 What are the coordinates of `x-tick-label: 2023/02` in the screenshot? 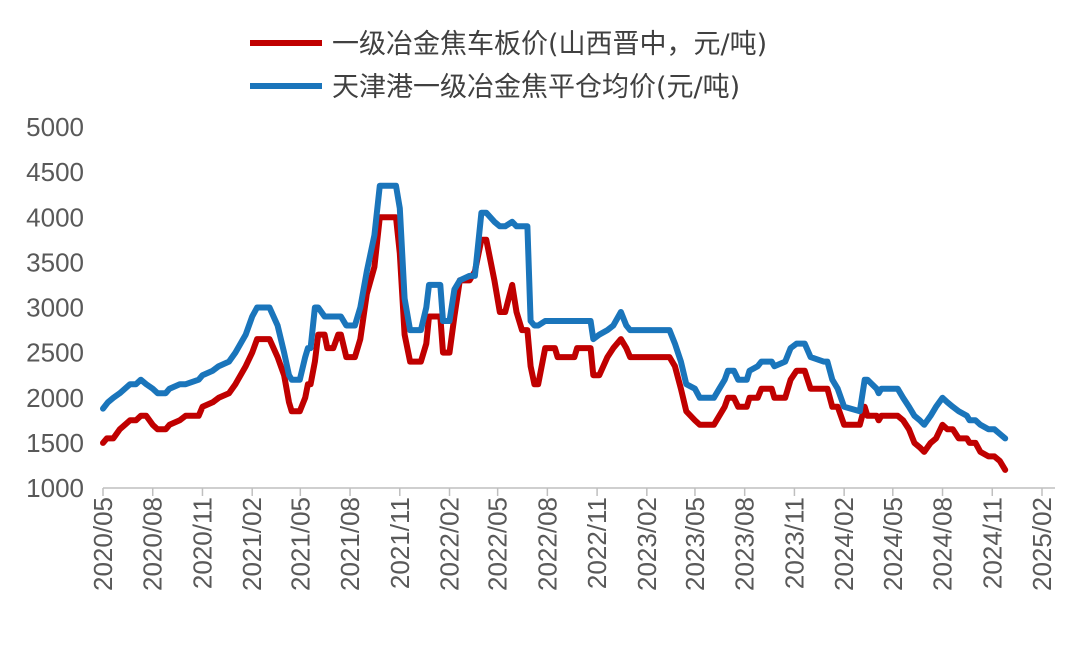 It's located at (647, 544).